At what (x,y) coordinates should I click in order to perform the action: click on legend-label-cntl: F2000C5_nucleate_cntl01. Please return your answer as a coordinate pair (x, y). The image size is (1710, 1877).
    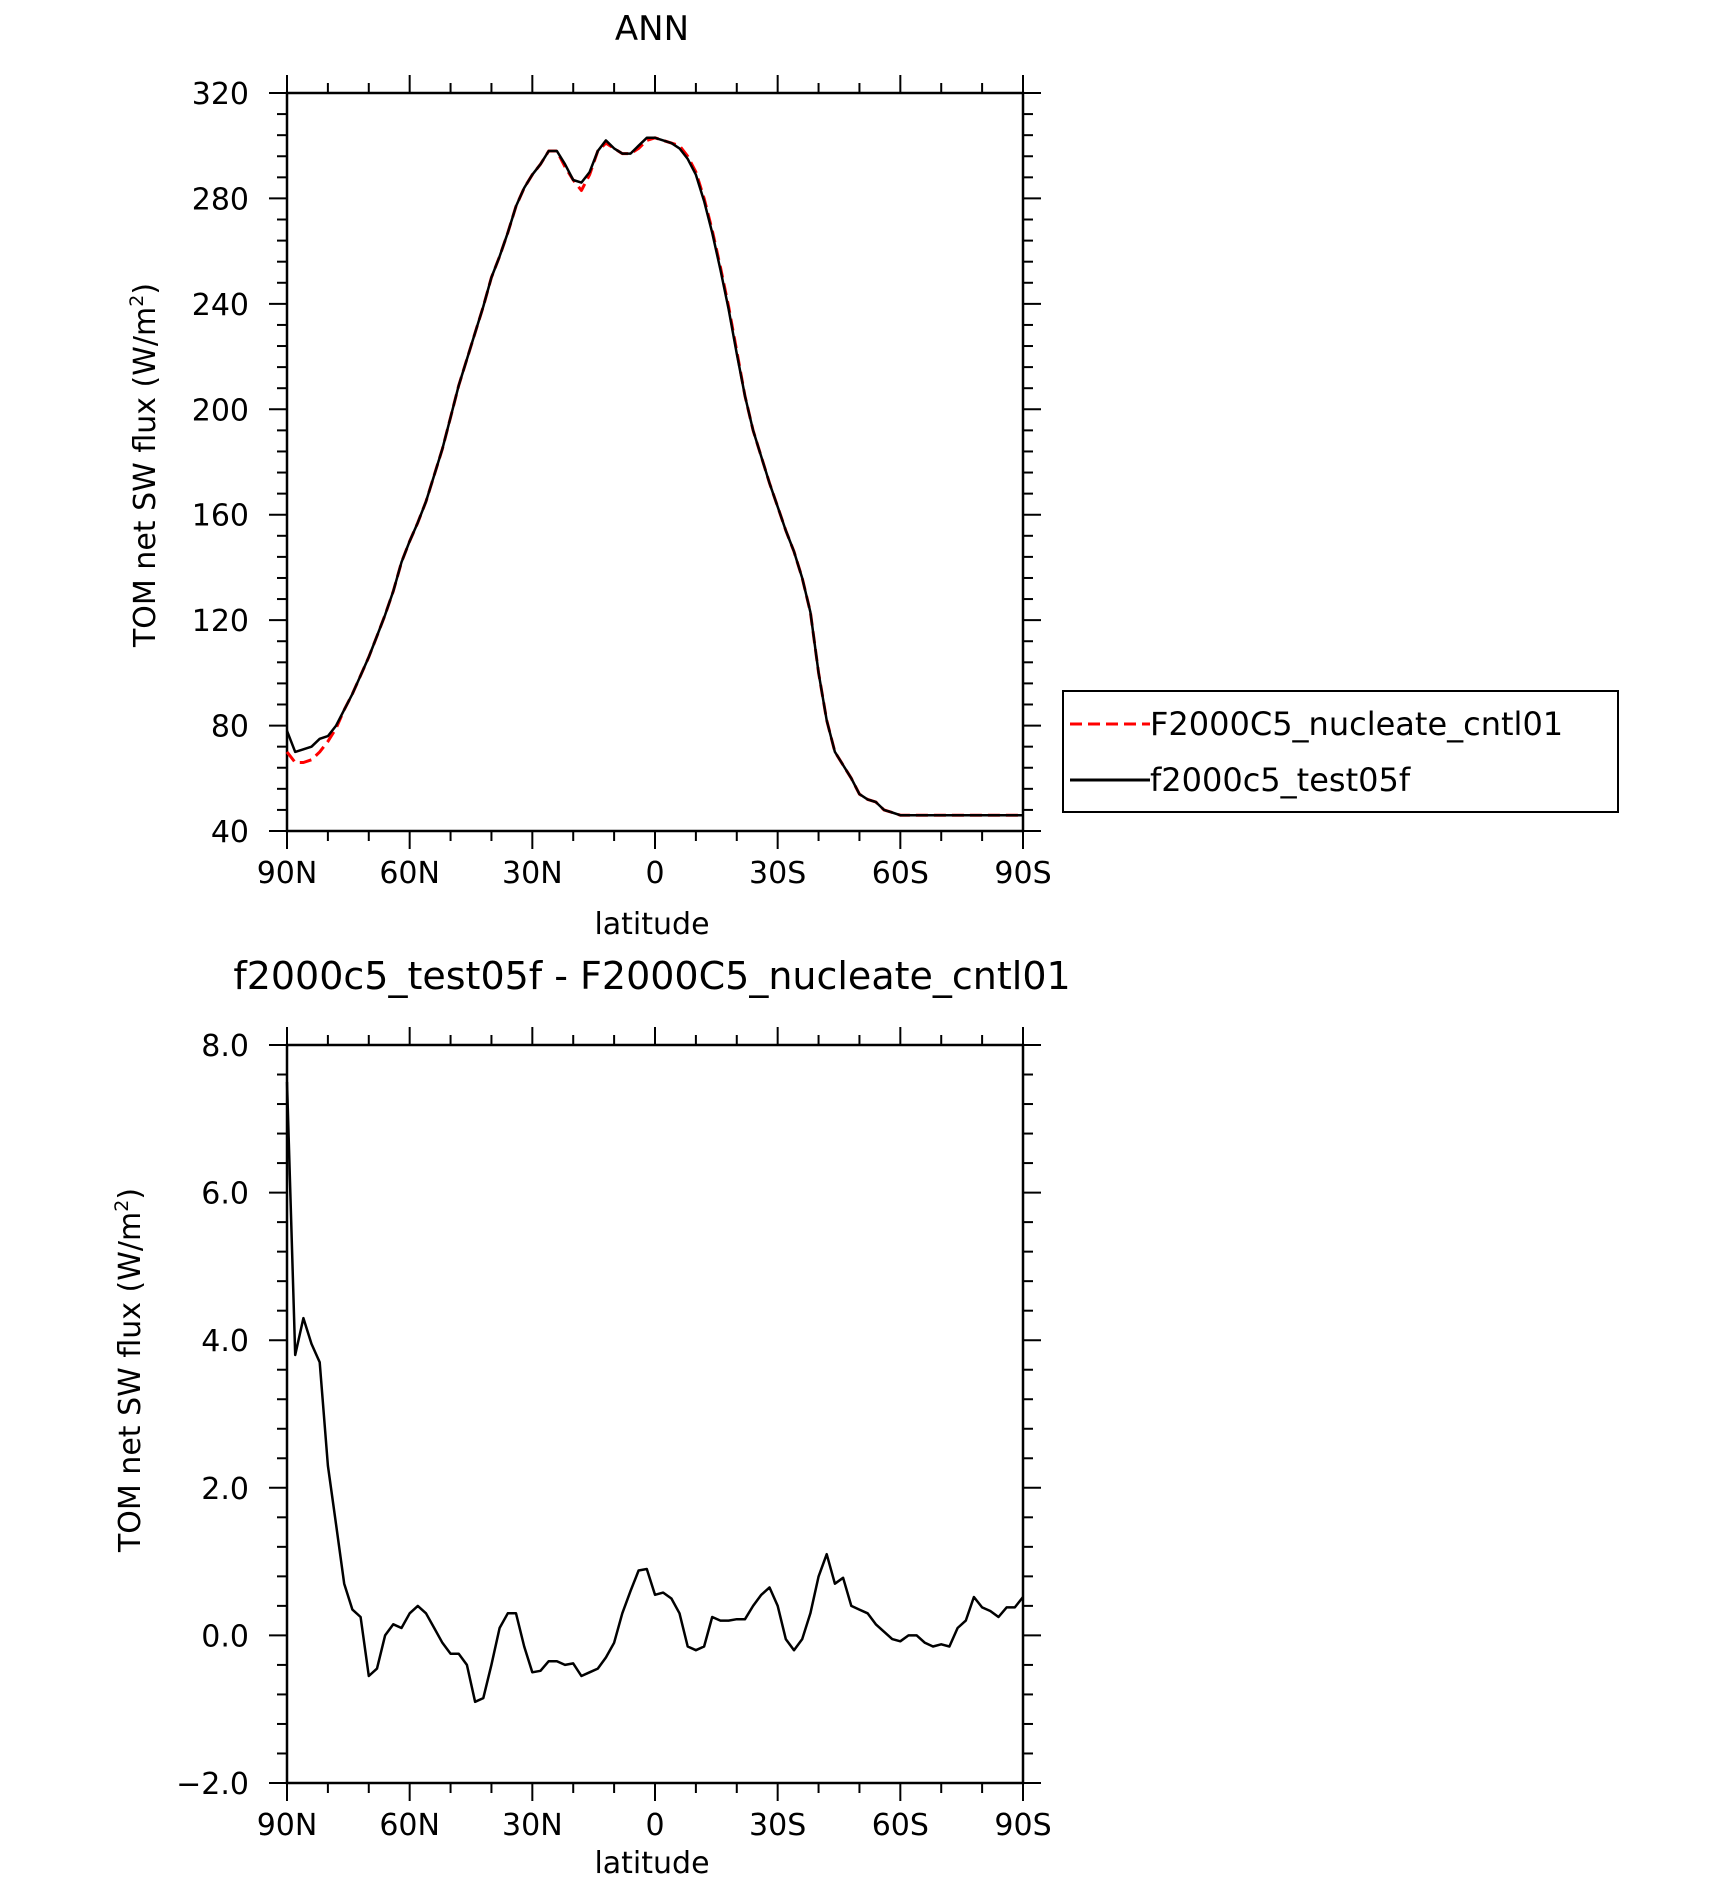
    Looking at the image, I should click on (1356, 724).